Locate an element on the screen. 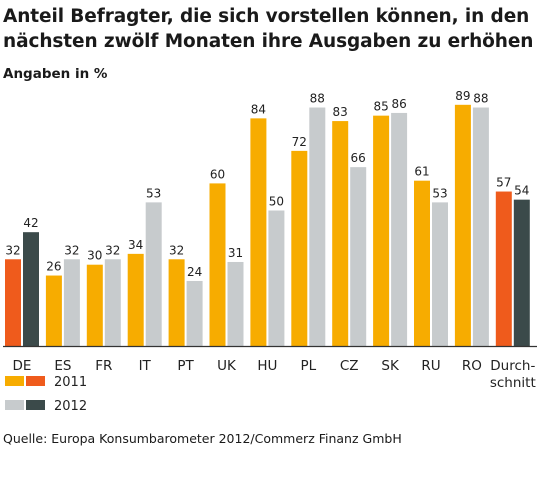 The width and height of the screenshot is (539, 480). category-label-durch-schnitt-line2: schnitt is located at coordinates (513, 383).